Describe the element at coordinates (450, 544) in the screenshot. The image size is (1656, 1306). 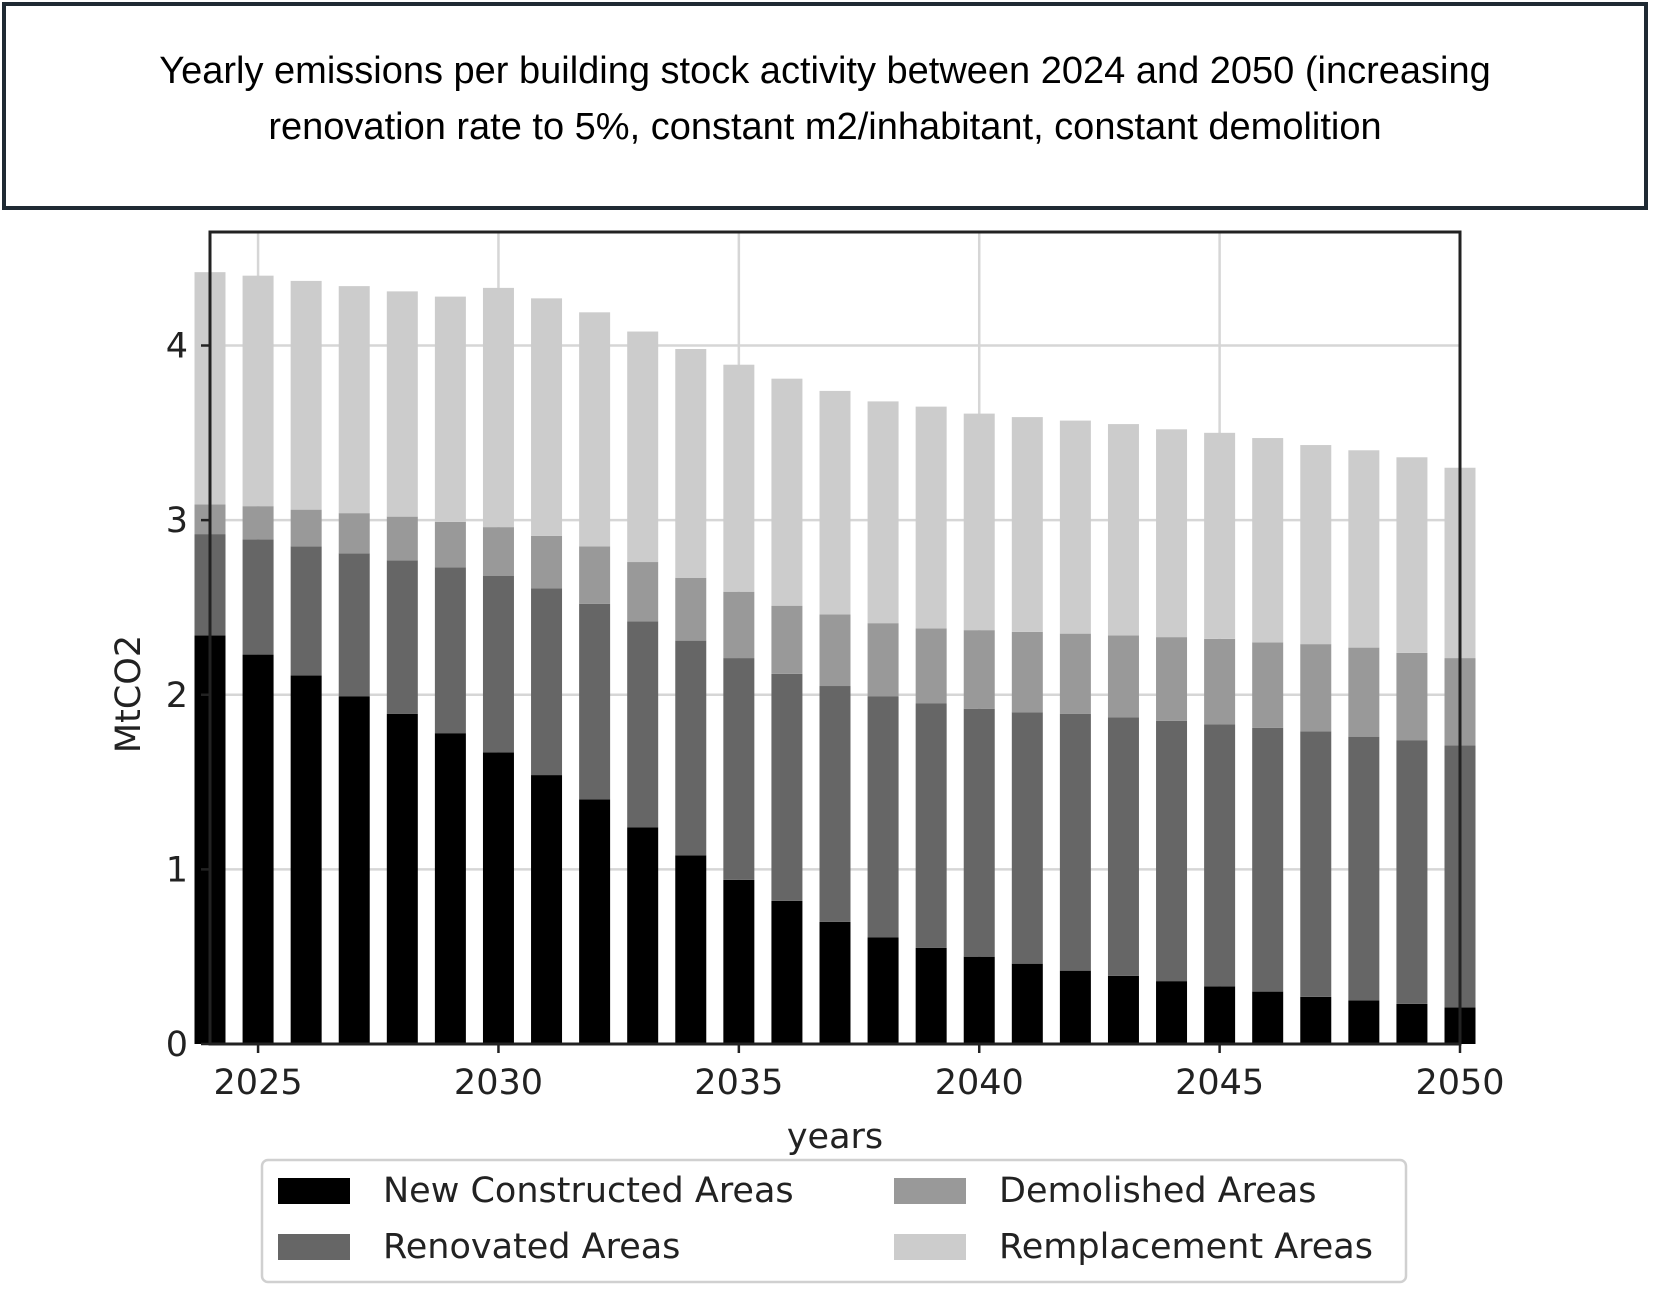
I see `bar-demolished-areas-2029` at that location.